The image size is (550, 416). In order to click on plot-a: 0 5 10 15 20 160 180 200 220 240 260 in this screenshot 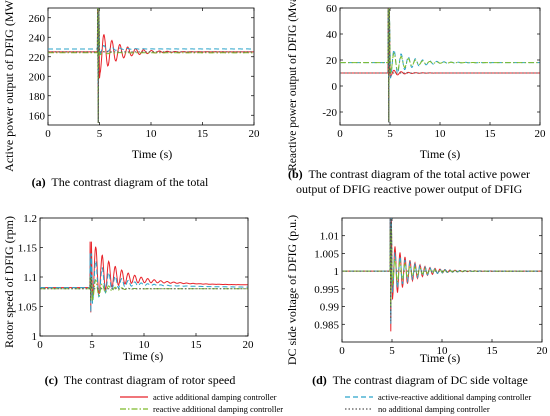, I will do `click(145, 73)`.